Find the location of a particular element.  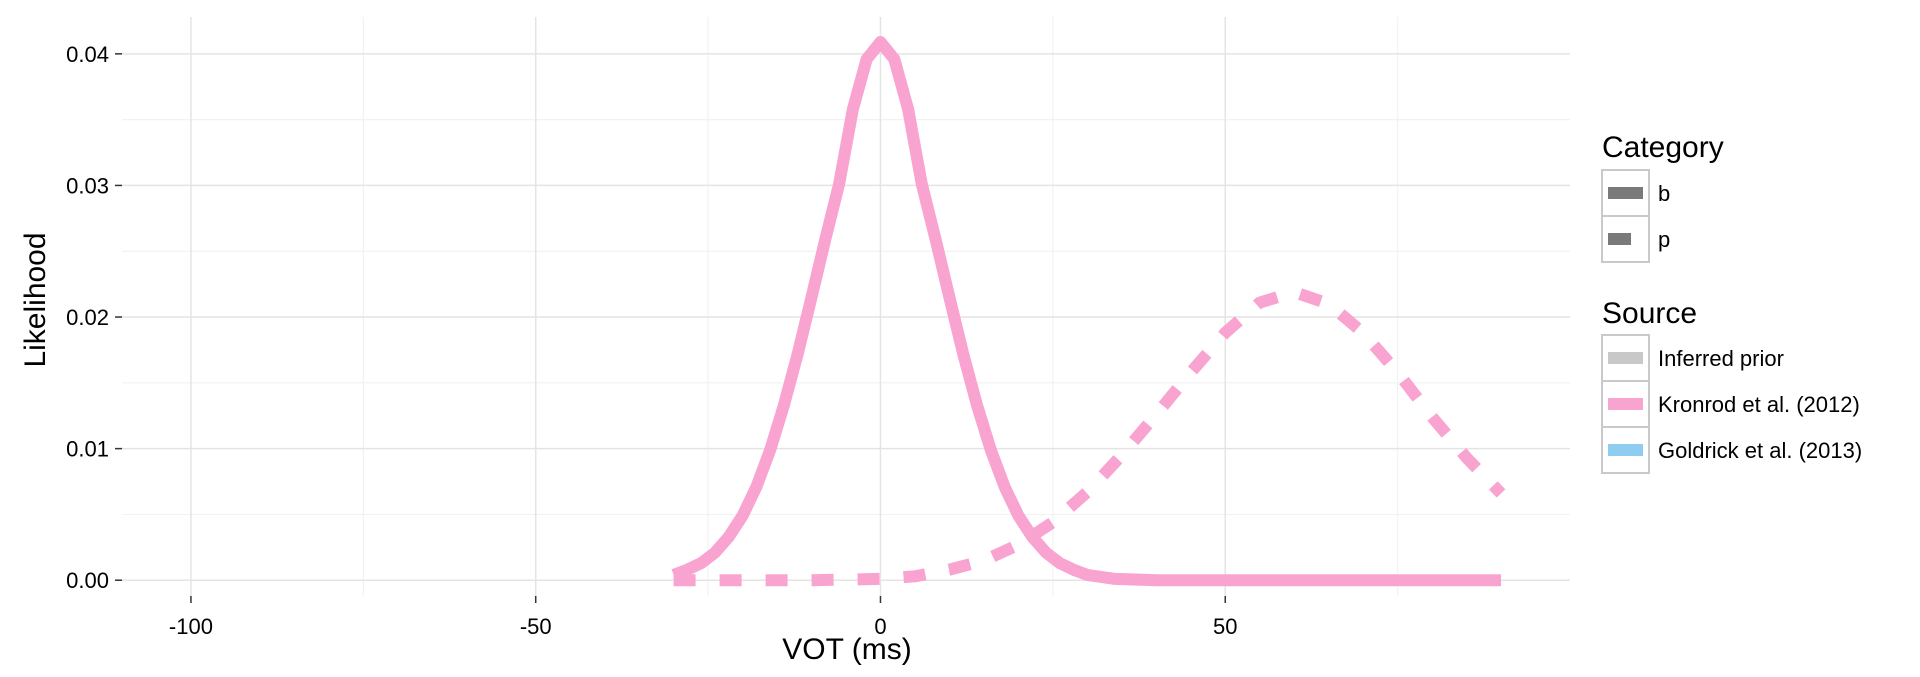

x-axis-title: VOT (ms) is located at coordinates (846, 649).